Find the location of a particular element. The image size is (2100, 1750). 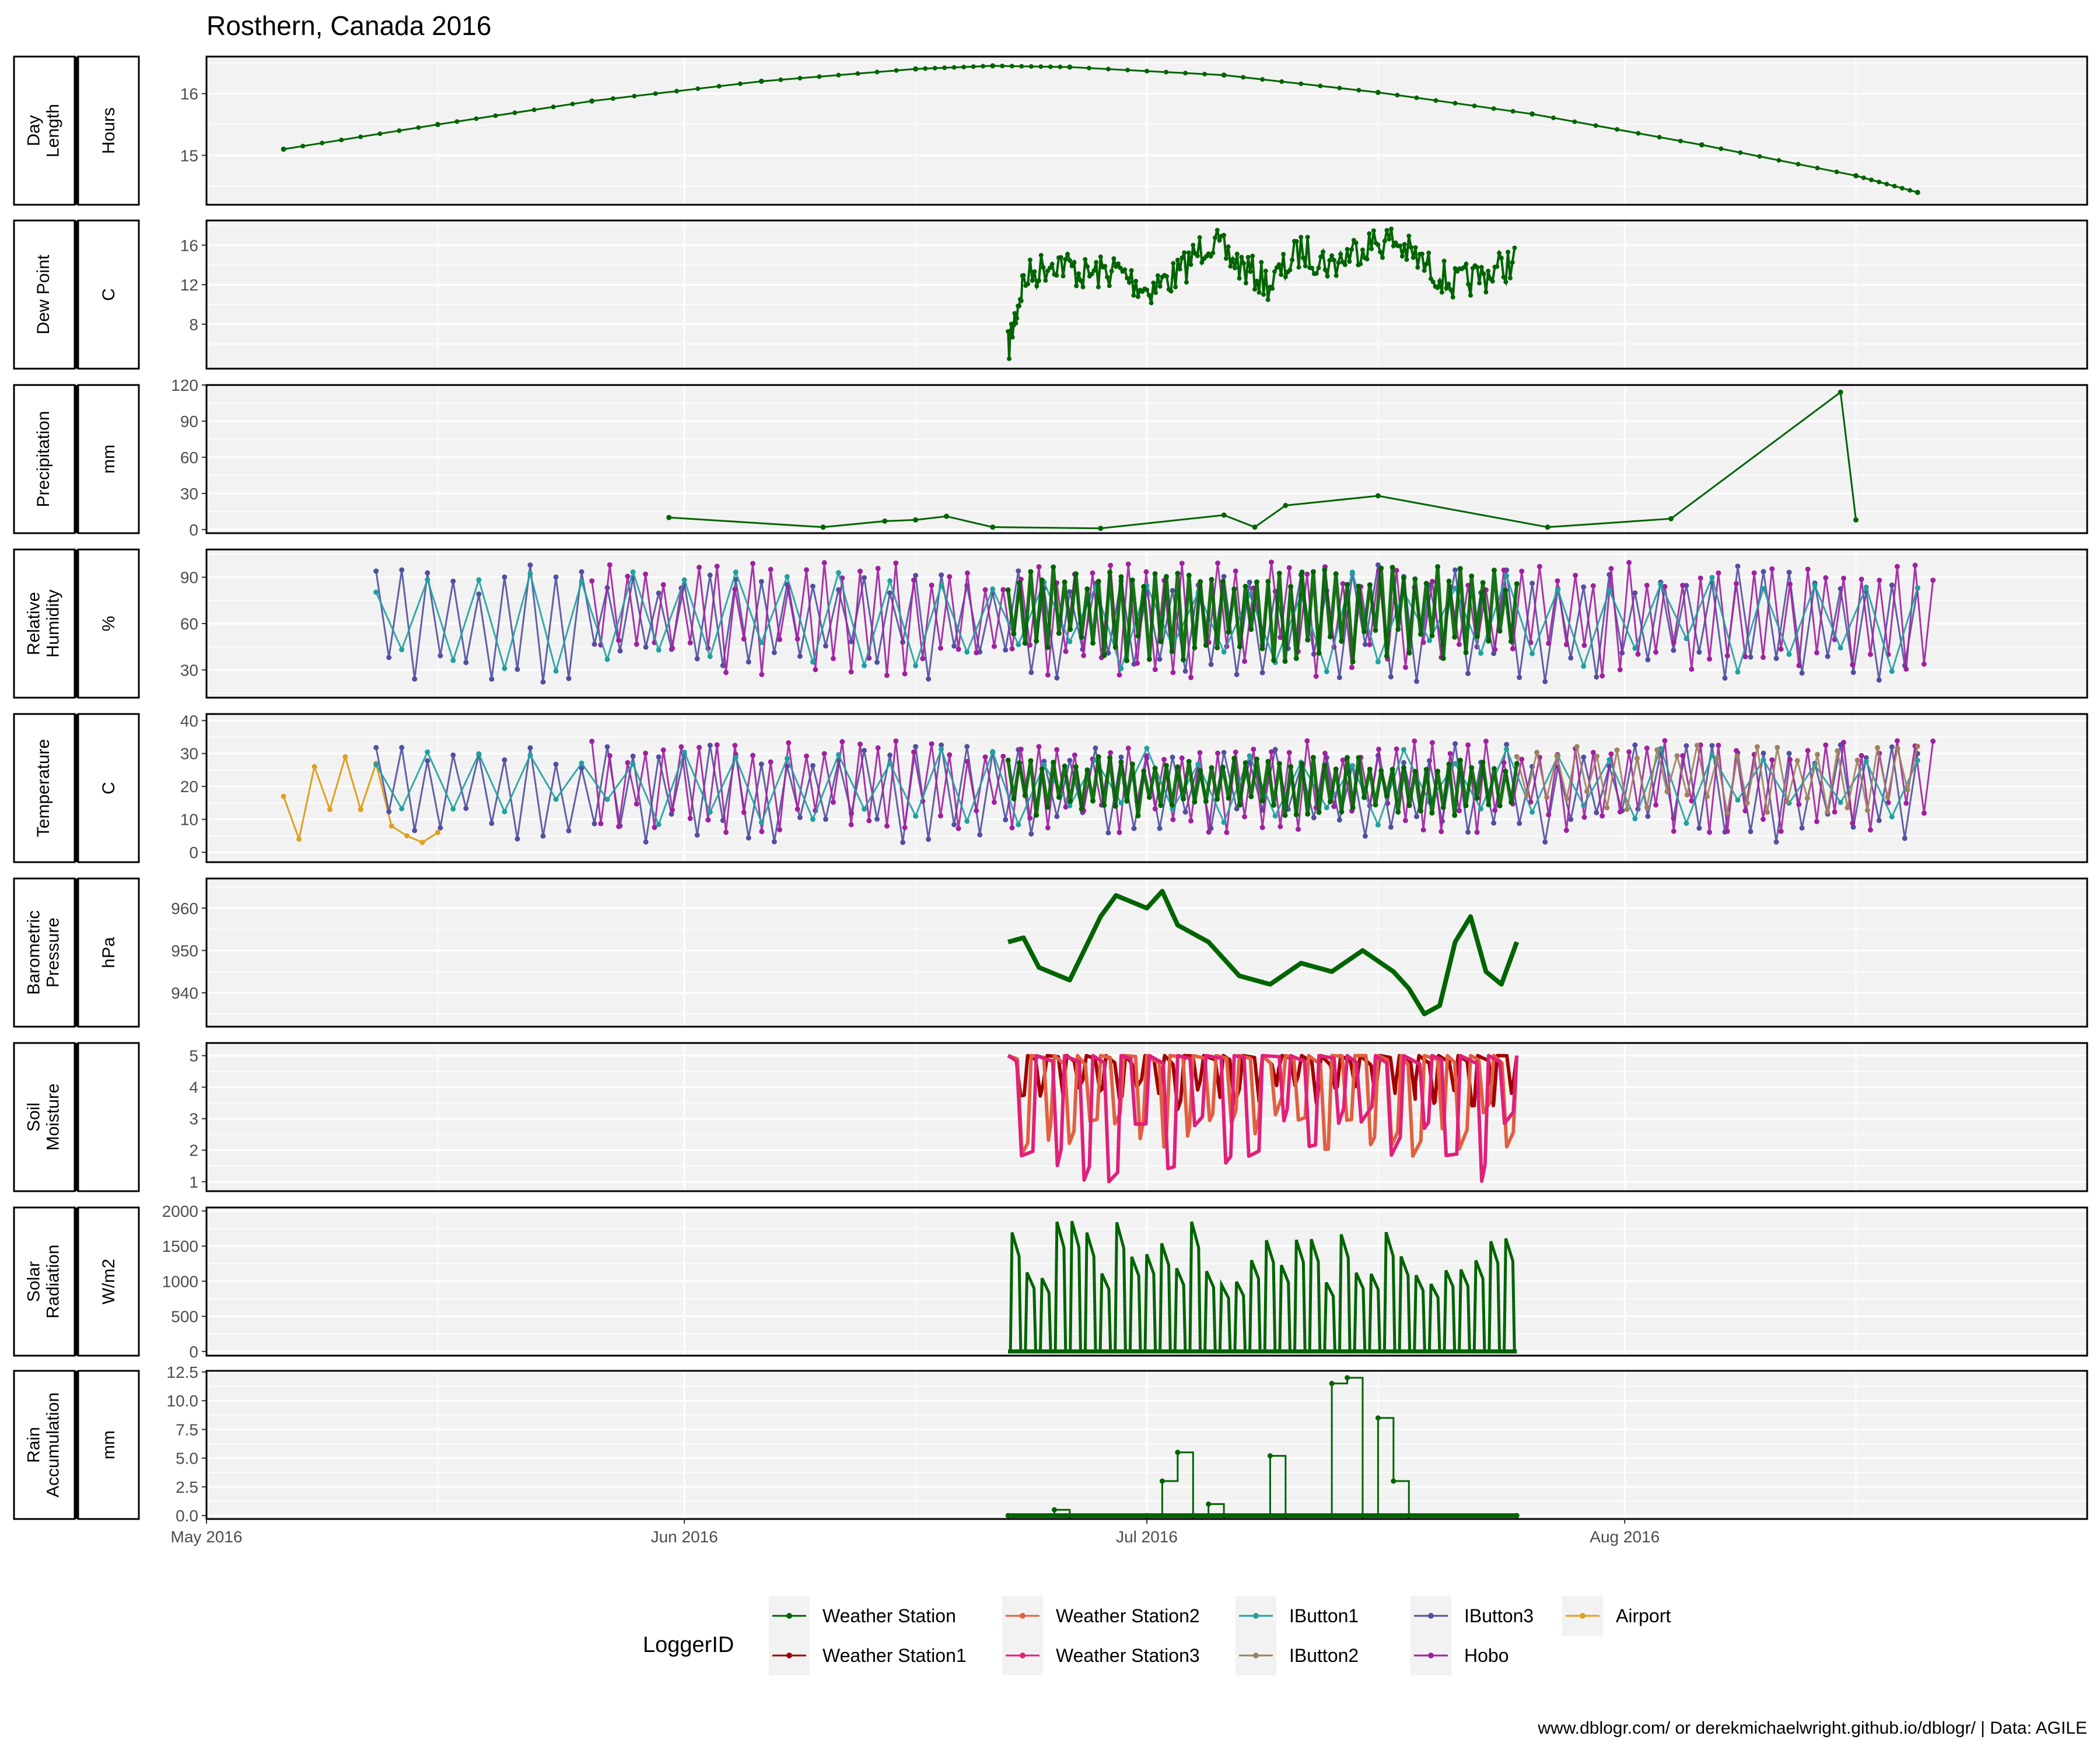

strip-label-line: Accumulation is located at coordinates (53, 1444).